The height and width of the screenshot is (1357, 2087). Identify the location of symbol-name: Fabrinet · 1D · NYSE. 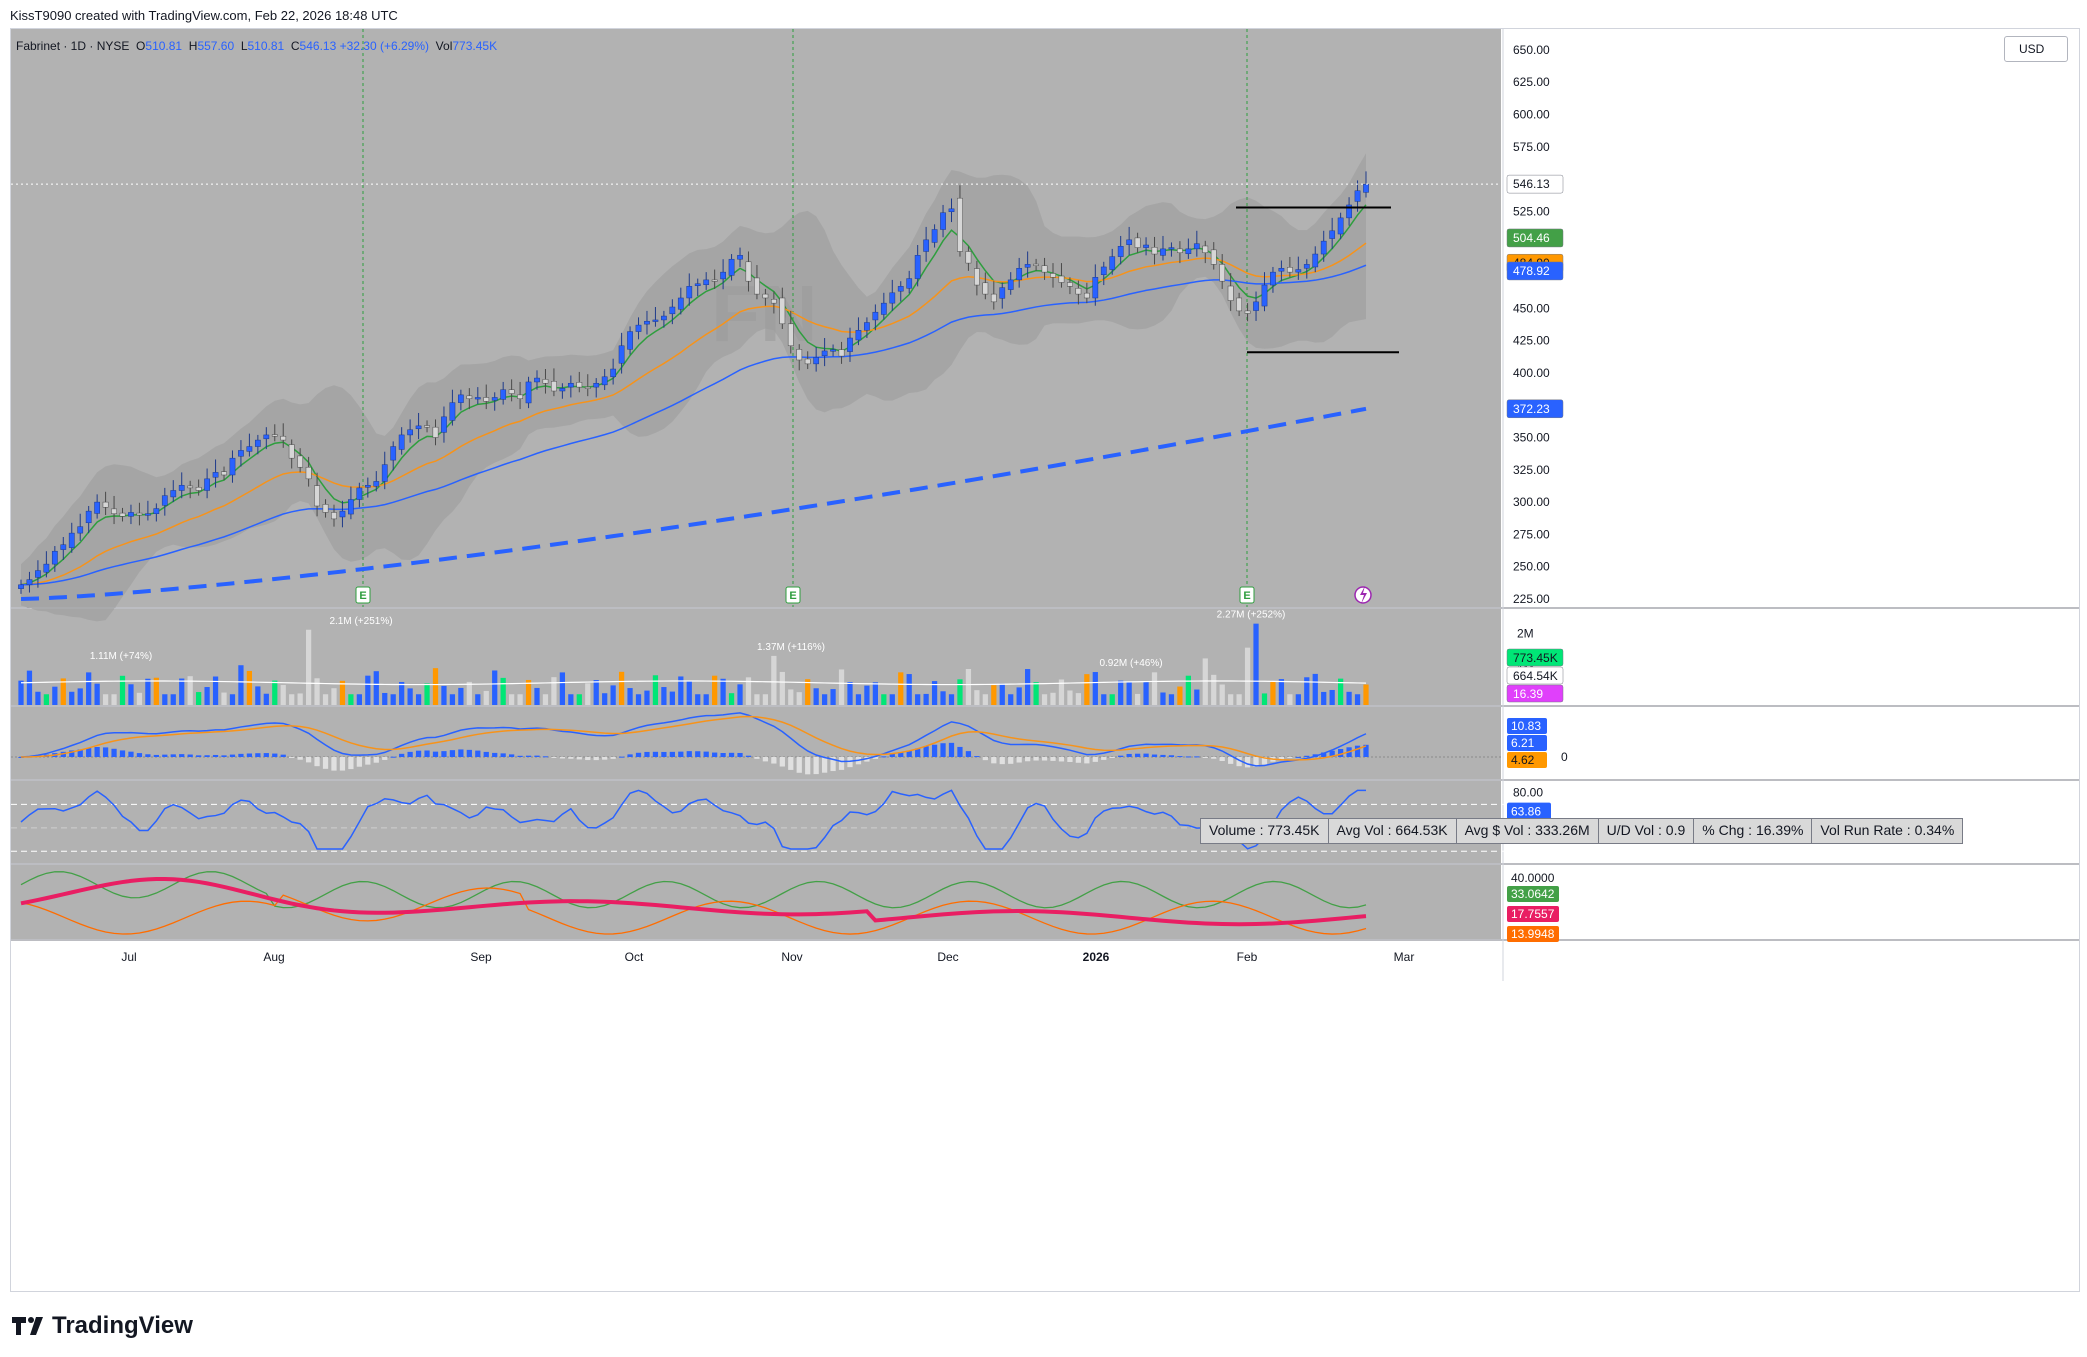
(73, 46).